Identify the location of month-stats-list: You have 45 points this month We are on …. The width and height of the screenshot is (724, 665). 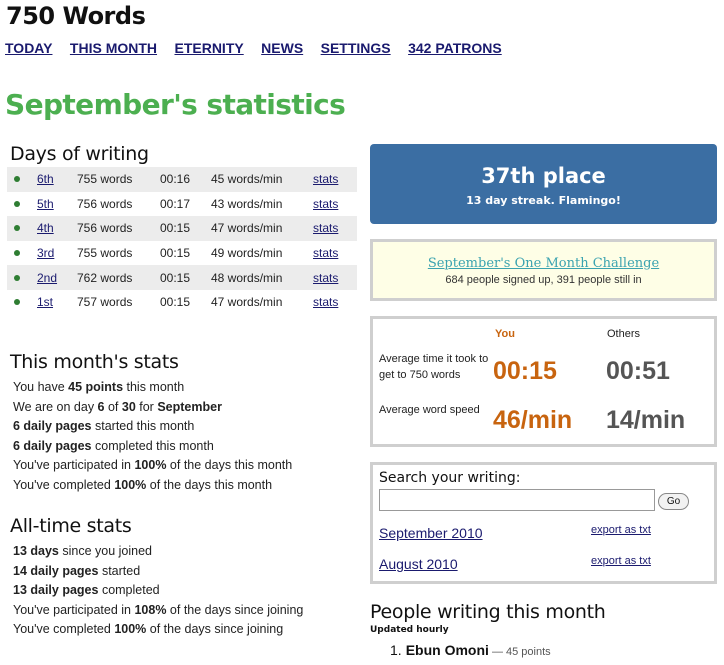
(152, 436).